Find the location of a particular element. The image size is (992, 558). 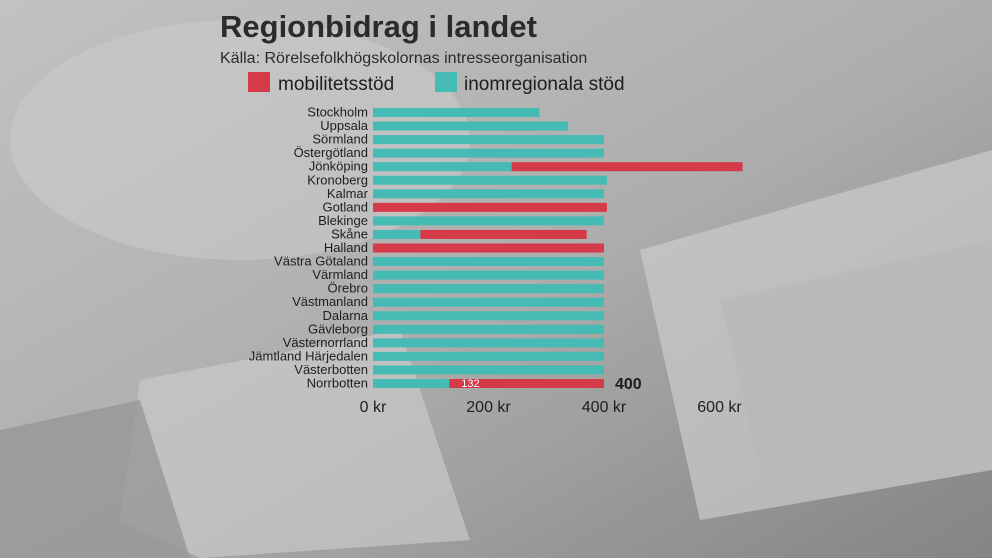

annotation-end-norrbotten: 400 is located at coordinates (628, 384).